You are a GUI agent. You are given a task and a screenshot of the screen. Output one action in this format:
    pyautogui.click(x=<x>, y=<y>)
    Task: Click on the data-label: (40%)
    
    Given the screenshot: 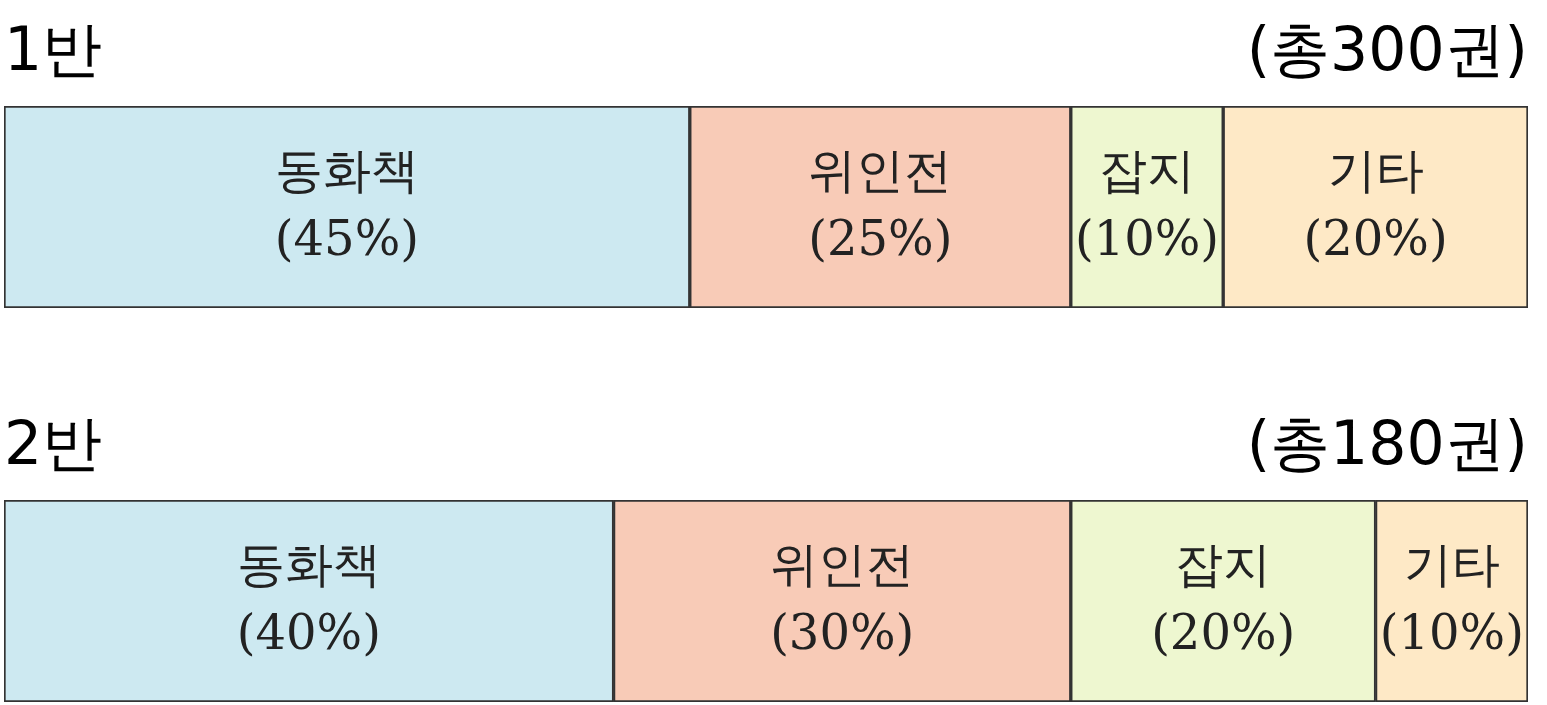 What is the action you would take?
    pyautogui.click(x=308, y=632)
    